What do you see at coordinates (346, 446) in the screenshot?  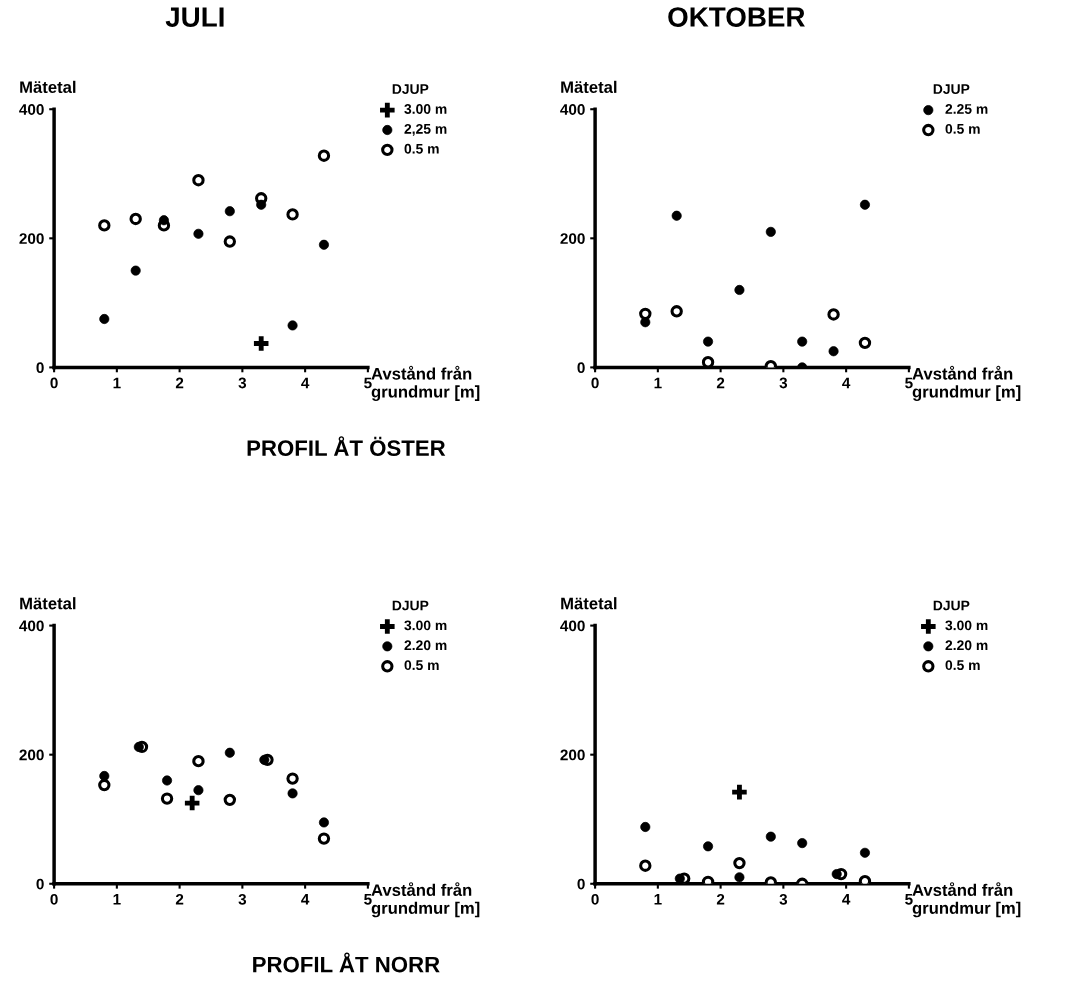 I see `text: PROFIL ÅT ÖSTER` at bounding box center [346, 446].